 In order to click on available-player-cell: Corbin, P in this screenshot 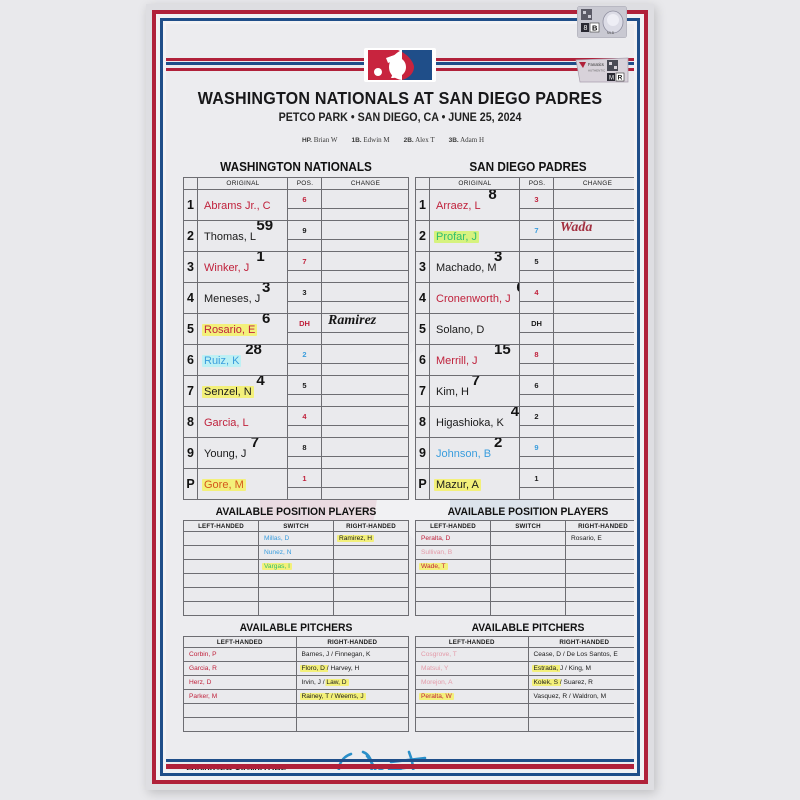, I will do `click(240, 654)`.